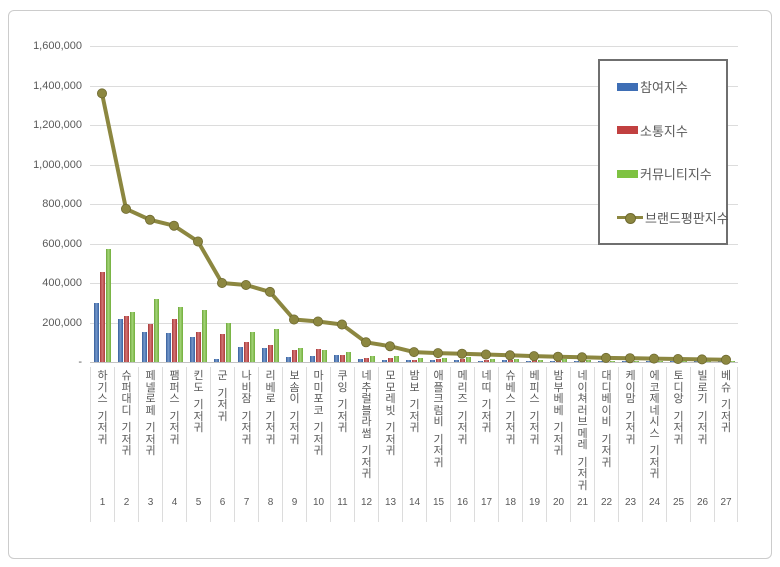 This screenshot has width=780, height=567. Describe the element at coordinates (726, 505) in the screenshot. I see `rank-label: 27` at that location.